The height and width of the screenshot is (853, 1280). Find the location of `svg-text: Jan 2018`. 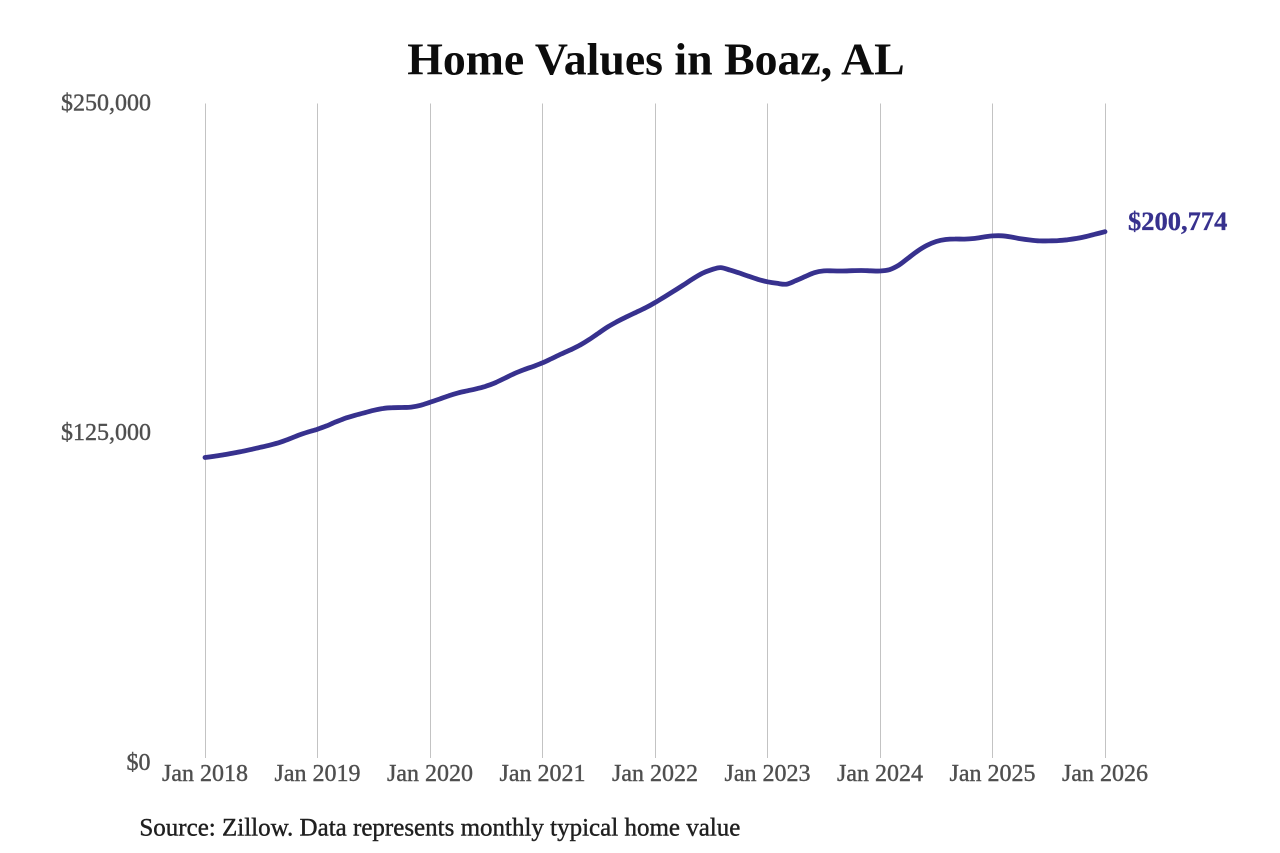

svg-text: Jan 2018 is located at coordinates (205, 774).